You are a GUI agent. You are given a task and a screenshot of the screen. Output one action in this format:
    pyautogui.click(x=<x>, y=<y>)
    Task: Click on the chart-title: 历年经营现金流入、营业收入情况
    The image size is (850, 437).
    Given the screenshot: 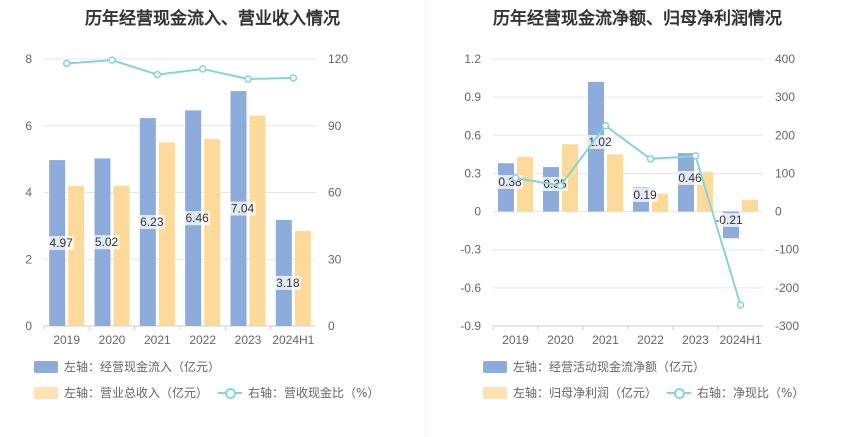 What is the action you would take?
    pyautogui.click(x=212, y=19)
    